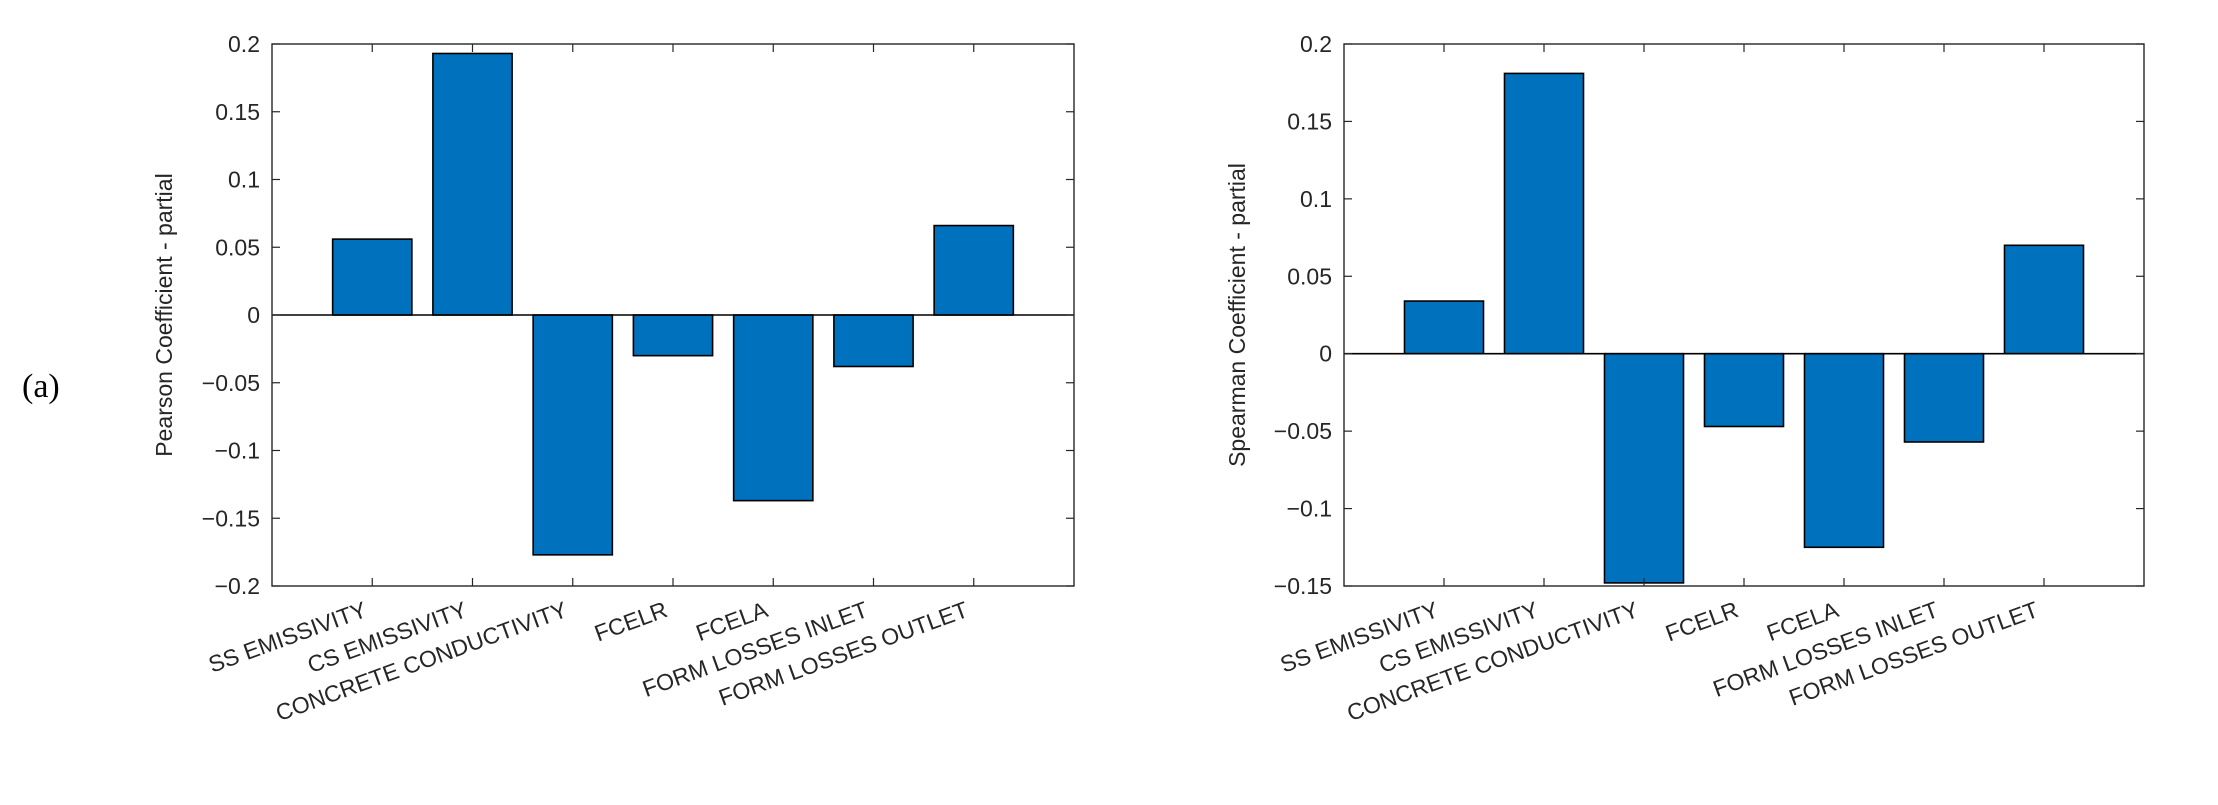 The width and height of the screenshot is (2218, 805). What do you see at coordinates (1237, 315) in the screenshot?
I see `y-axis-title: Spearman Coefficient - partial` at bounding box center [1237, 315].